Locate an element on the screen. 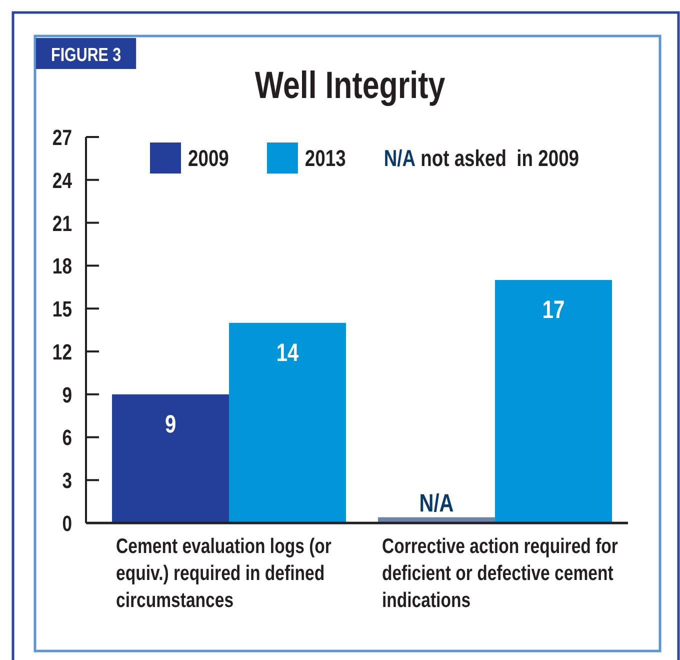 The width and height of the screenshot is (680, 660). data-label: N/A is located at coordinates (436, 503).